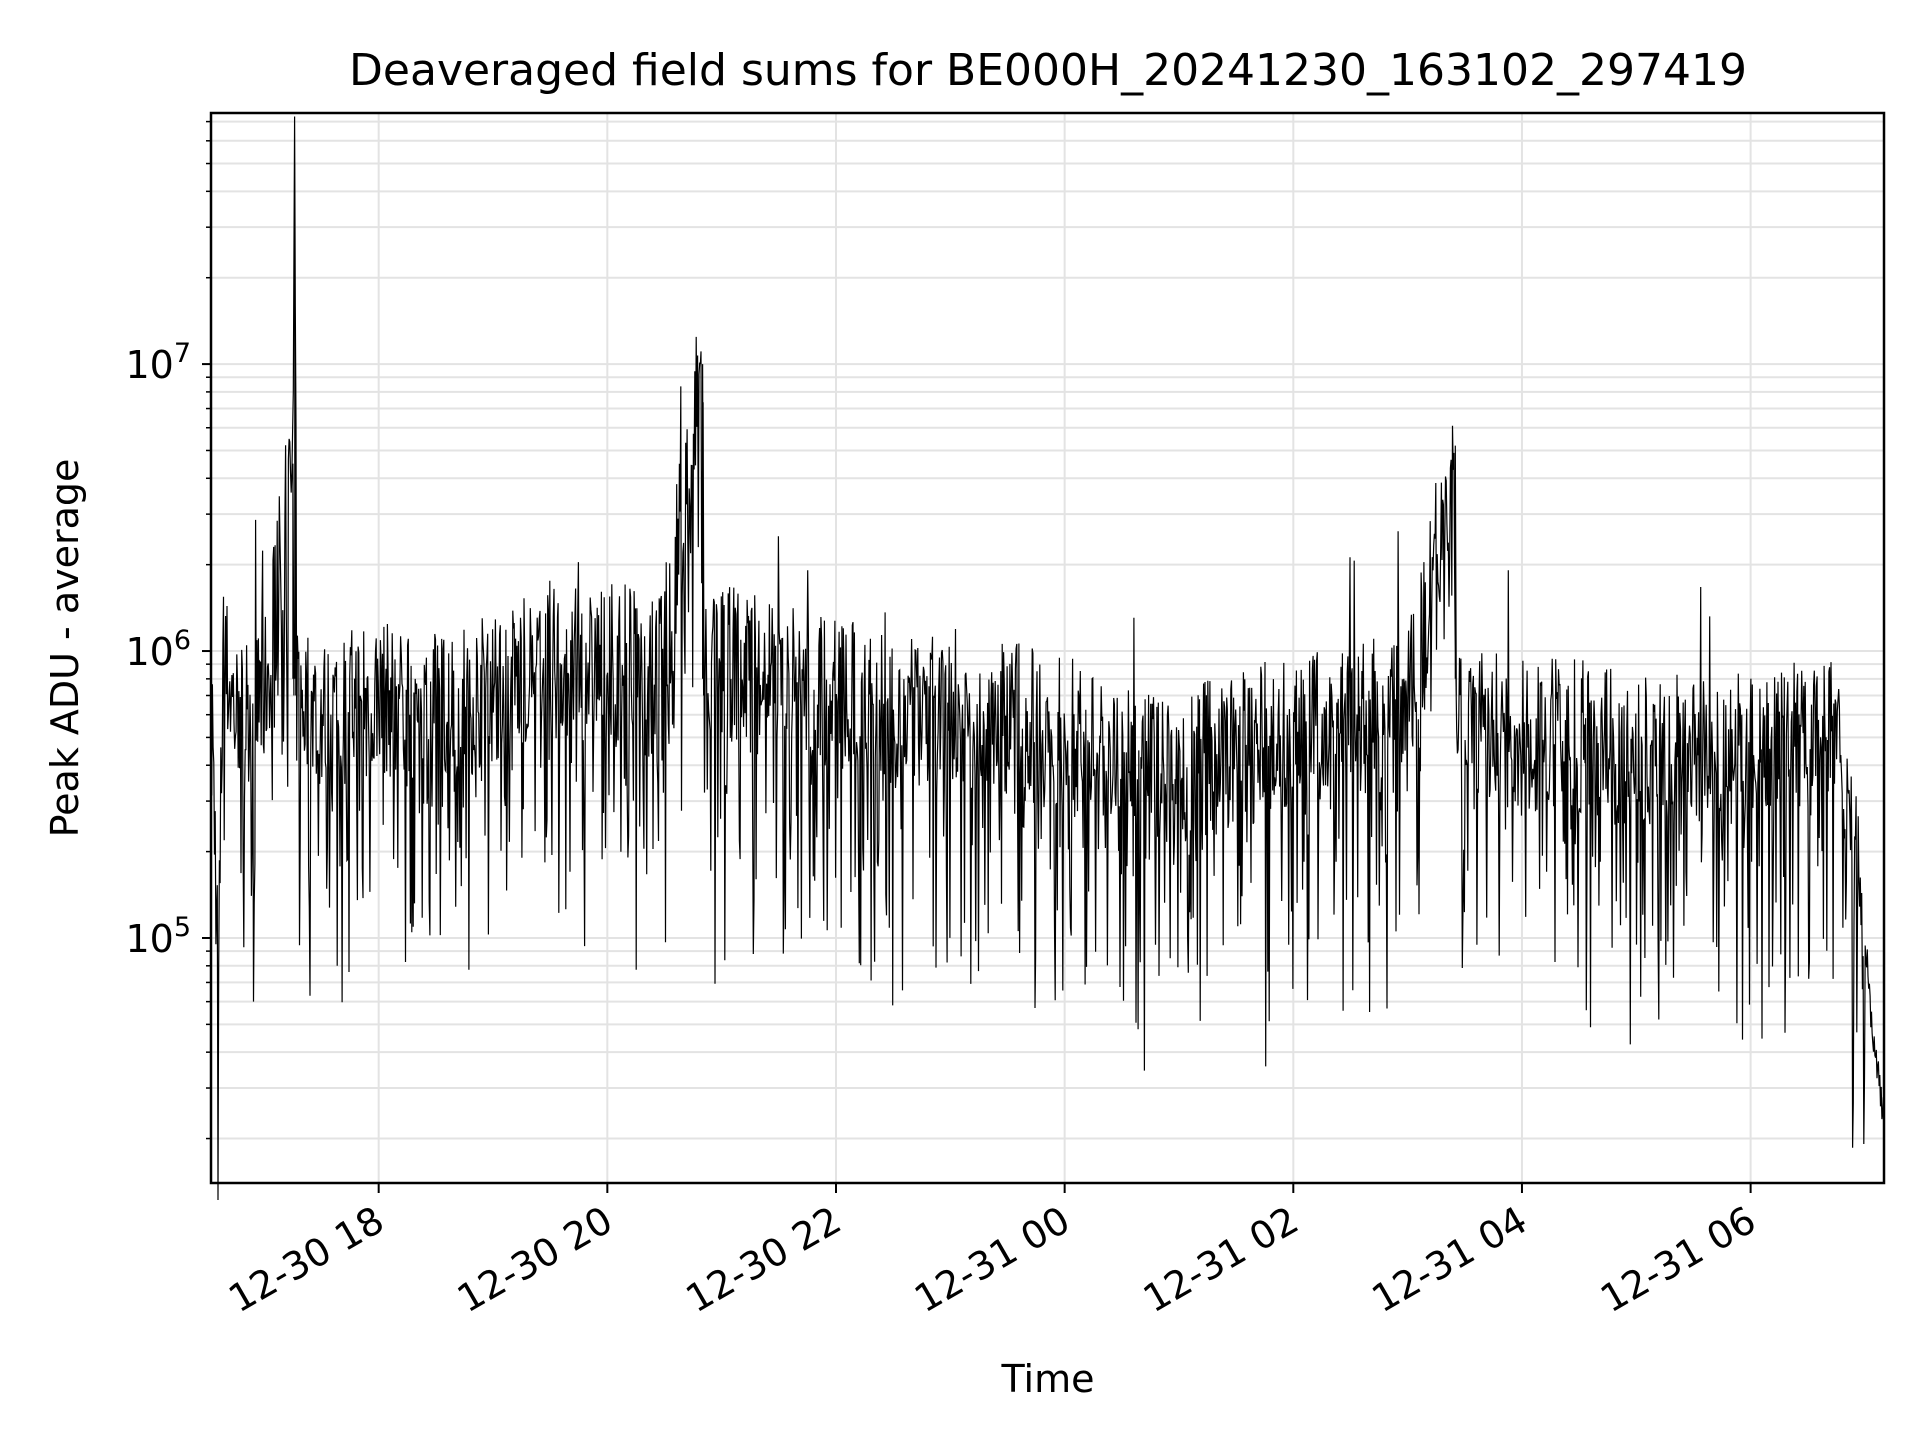 This screenshot has width=1920, height=1440. What do you see at coordinates (1048, 1379) in the screenshot?
I see `x-axis-label: Time` at bounding box center [1048, 1379].